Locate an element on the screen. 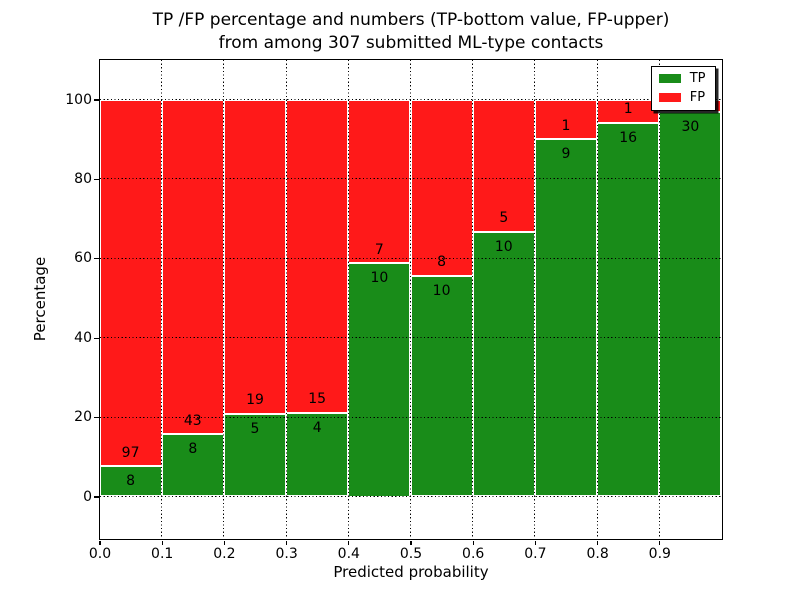 This screenshot has width=800, height=600. legend: TP FP is located at coordinates (683, 88).